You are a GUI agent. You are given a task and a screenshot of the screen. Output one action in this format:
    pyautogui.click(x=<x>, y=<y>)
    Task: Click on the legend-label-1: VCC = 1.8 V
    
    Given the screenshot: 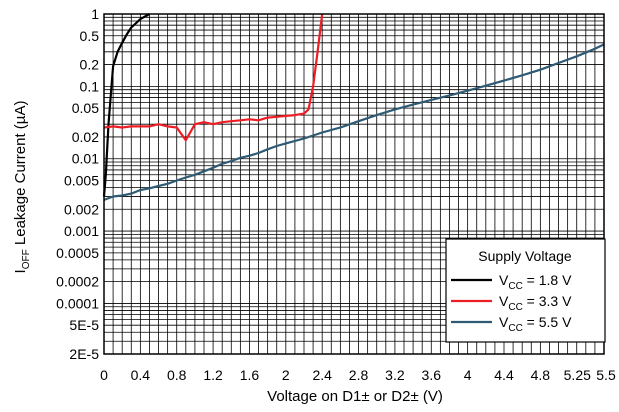 What is the action you would take?
    pyautogui.click(x=535, y=282)
    